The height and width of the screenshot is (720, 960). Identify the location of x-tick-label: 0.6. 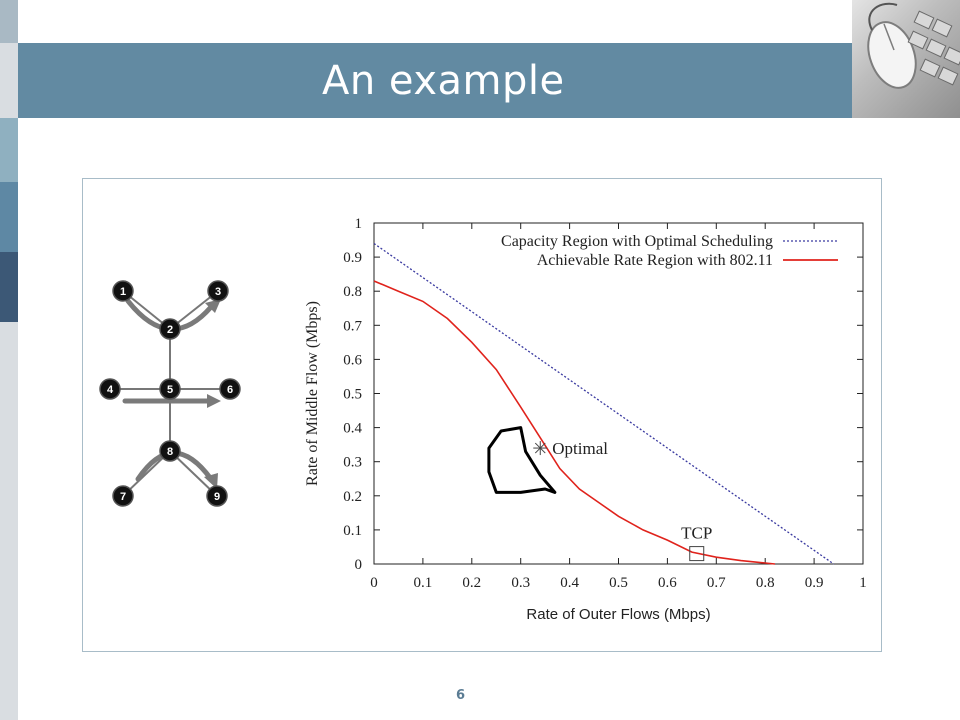
(667, 583).